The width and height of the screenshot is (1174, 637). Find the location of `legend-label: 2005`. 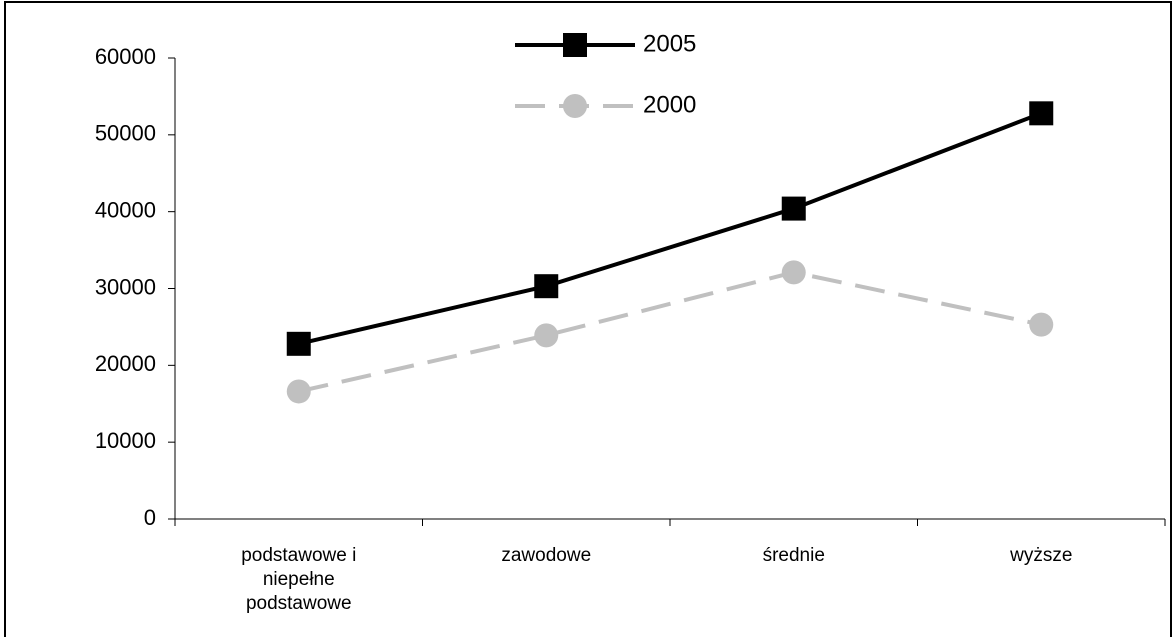

legend-label: 2005 is located at coordinates (669, 43).